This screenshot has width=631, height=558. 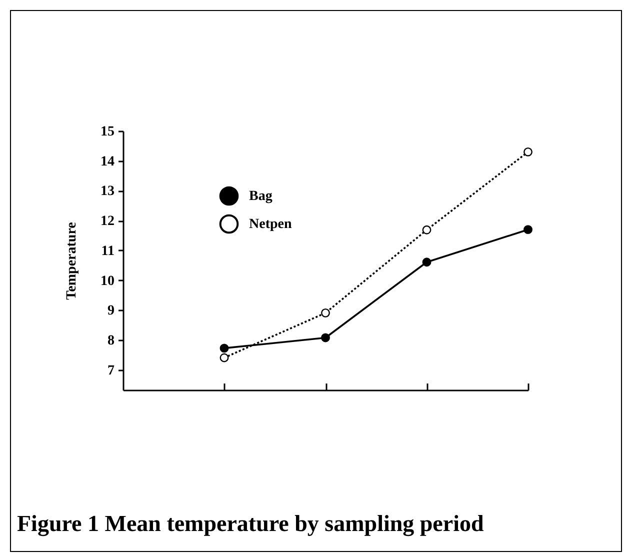 What do you see at coordinates (107, 192) in the screenshot?
I see `y-tick-label: 13` at bounding box center [107, 192].